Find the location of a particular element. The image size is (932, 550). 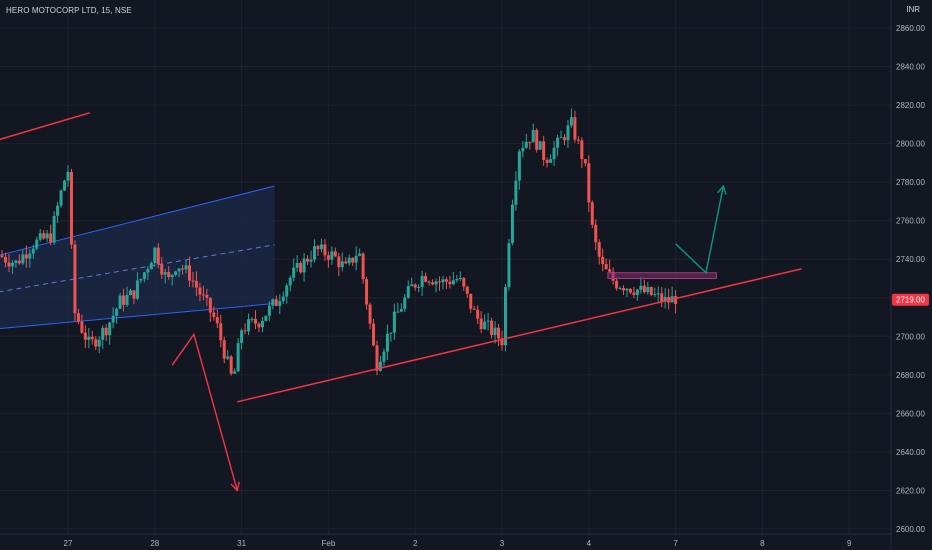

projection-down-arrow is located at coordinates (204, 411).